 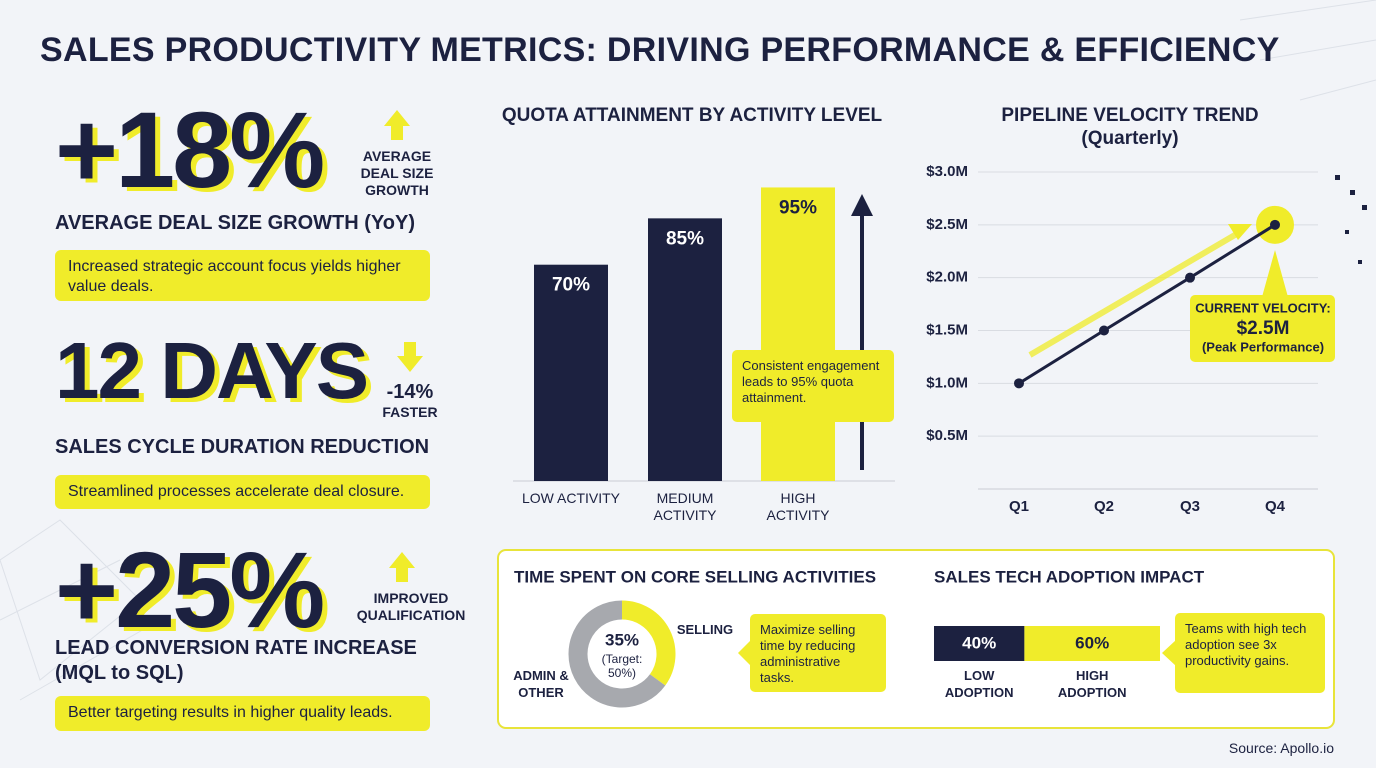 I want to click on kpi-value: +18%, so click(x=190, y=149).